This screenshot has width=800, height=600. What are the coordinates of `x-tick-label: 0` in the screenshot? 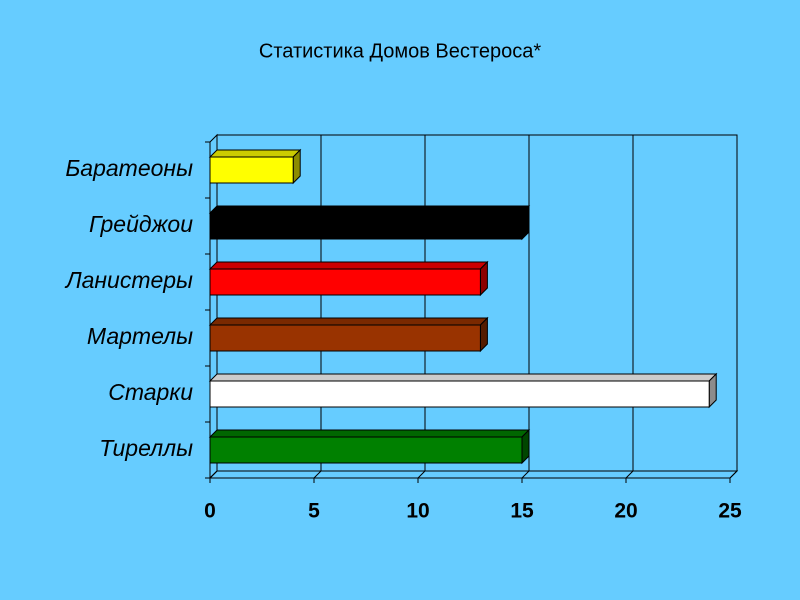 It's located at (210, 511).